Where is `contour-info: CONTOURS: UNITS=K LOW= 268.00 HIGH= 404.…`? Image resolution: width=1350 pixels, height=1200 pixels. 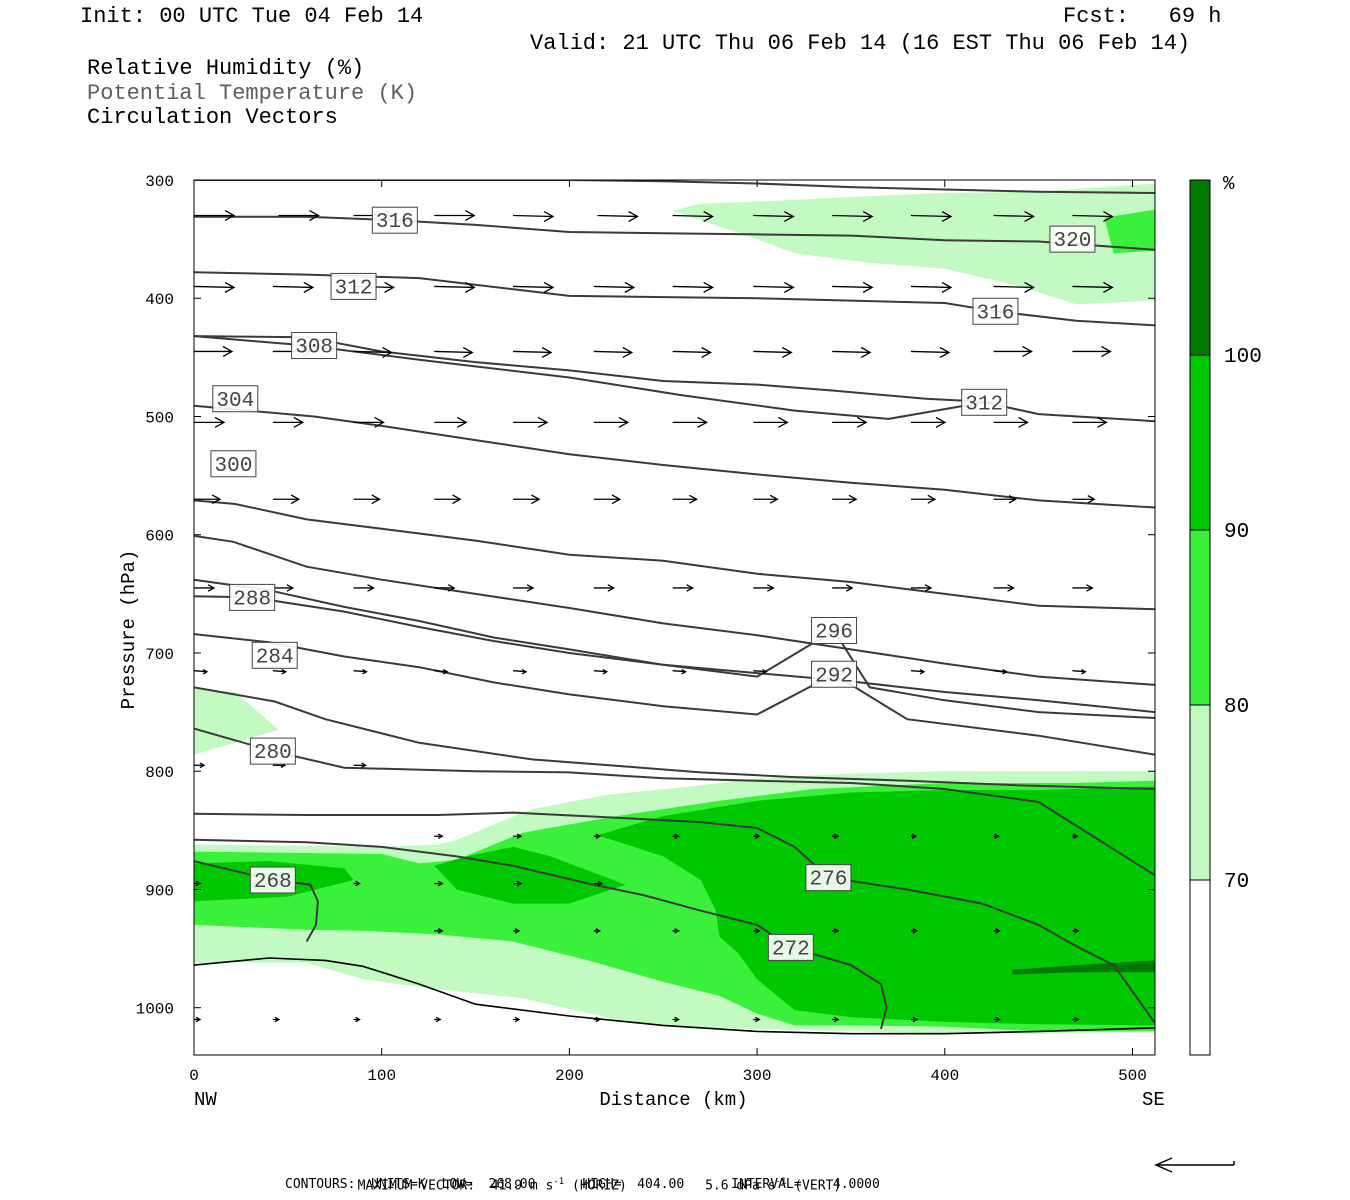
contour-info: CONTOURS: UNITS=K LOW= 268.00 HIGH= 404.… is located at coordinates (582, 1184).